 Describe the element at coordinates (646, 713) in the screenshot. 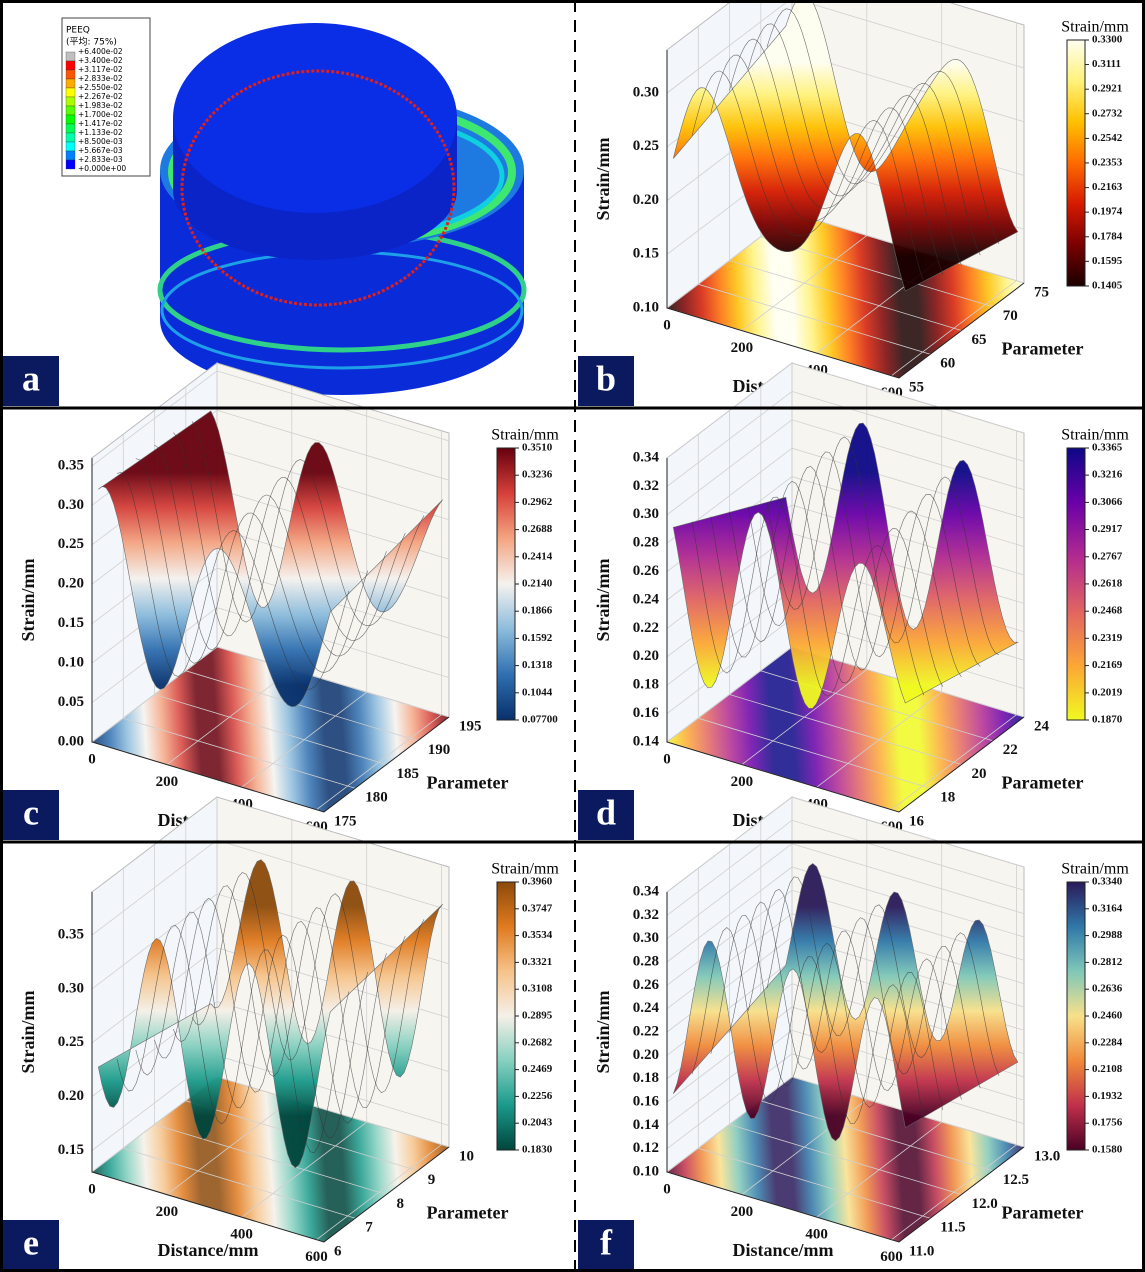

I see `z-tick-label: 0.16` at that location.